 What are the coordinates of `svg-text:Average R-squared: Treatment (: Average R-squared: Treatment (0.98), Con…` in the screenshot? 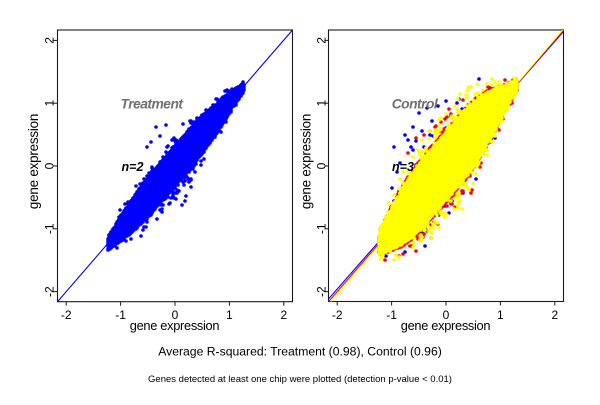 It's located at (300, 352).